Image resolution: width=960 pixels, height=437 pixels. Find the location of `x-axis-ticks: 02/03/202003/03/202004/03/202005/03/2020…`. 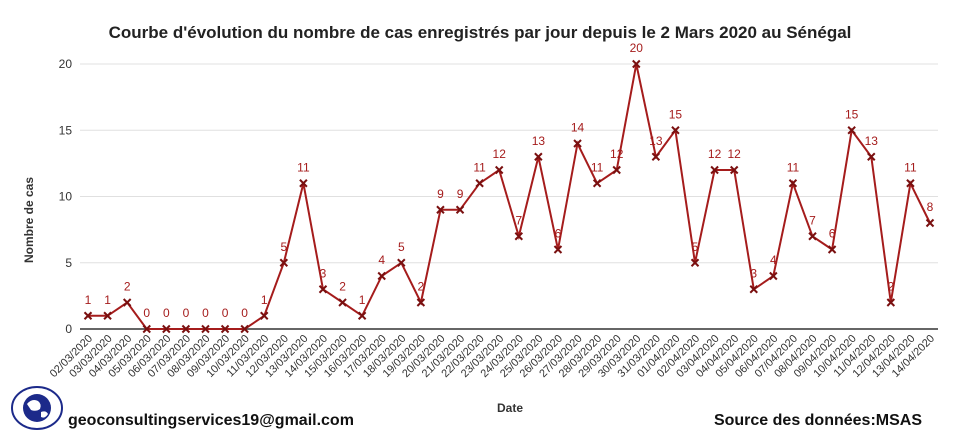

x-axis-ticks: 02/03/202003/03/202004/03/202005/03/2020… is located at coordinates (492, 356).